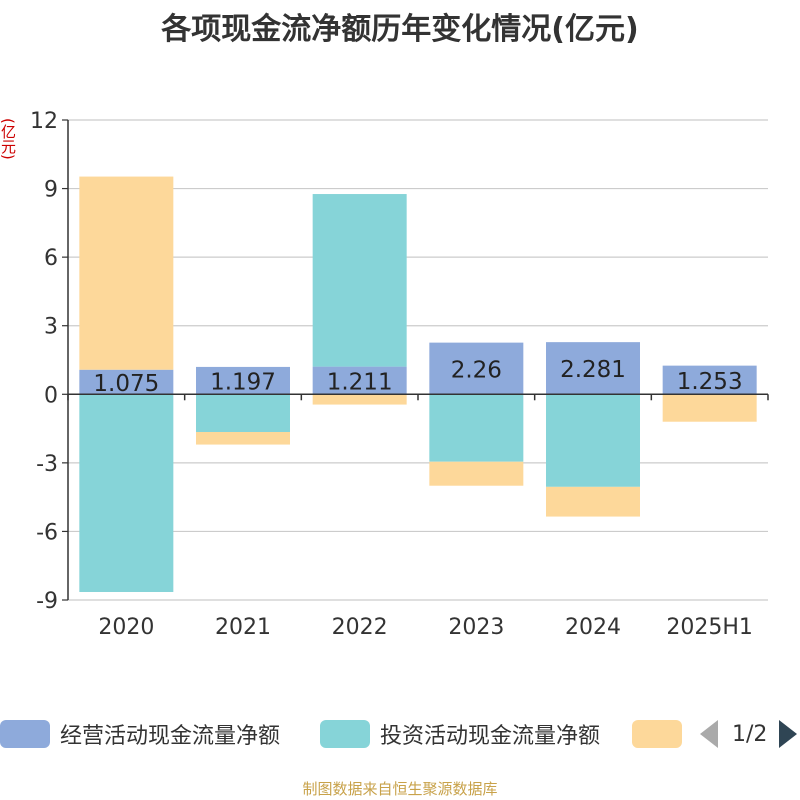 This screenshot has height=800, width=800. I want to click on data-label: 1.197, so click(243, 383).